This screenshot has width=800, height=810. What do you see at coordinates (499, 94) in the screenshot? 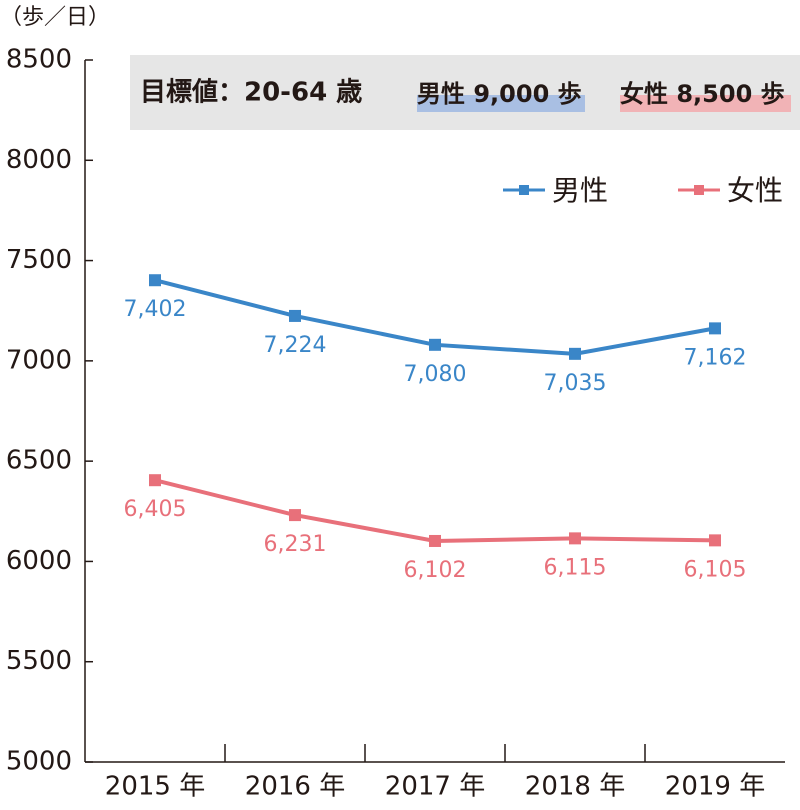
I see `annotation-male: 男性 9,000 歩` at bounding box center [499, 94].